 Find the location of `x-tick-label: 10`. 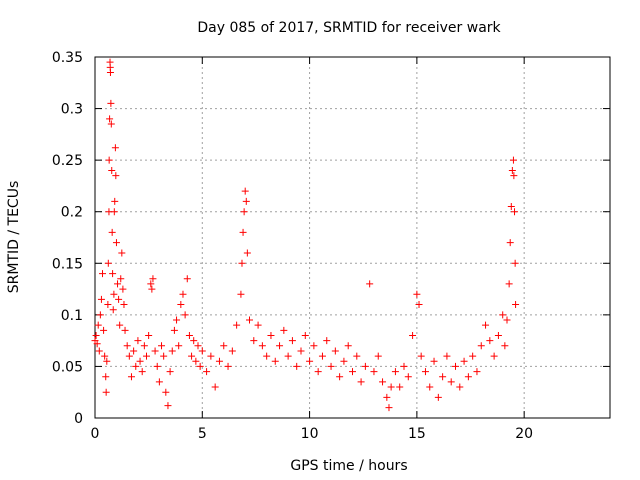

x-tick-label: 10 is located at coordinates (310, 434).